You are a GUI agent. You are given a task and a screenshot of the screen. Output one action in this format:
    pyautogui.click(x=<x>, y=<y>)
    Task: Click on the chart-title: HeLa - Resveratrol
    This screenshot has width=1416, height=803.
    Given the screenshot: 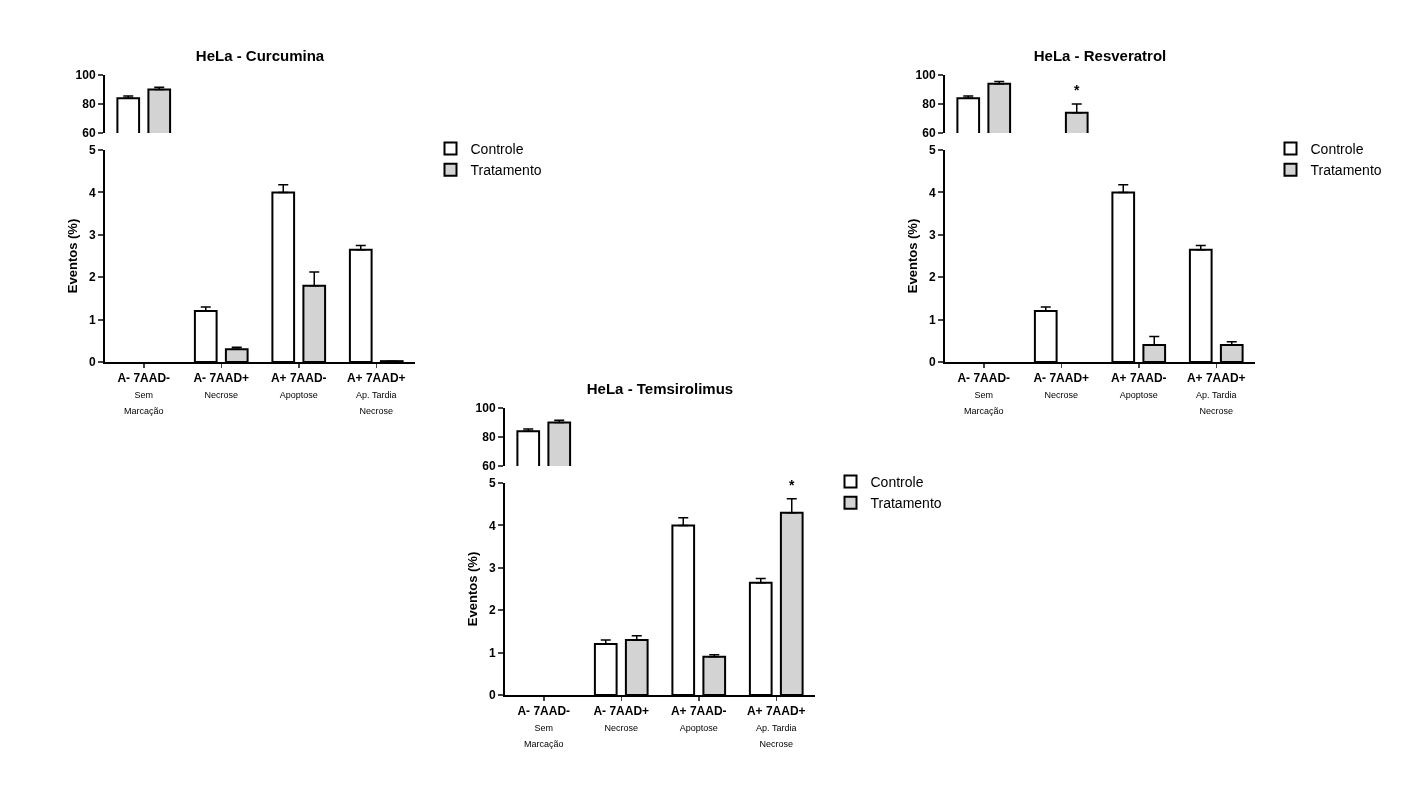 What is the action you would take?
    pyautogui.click(x=1100, y=55)
    